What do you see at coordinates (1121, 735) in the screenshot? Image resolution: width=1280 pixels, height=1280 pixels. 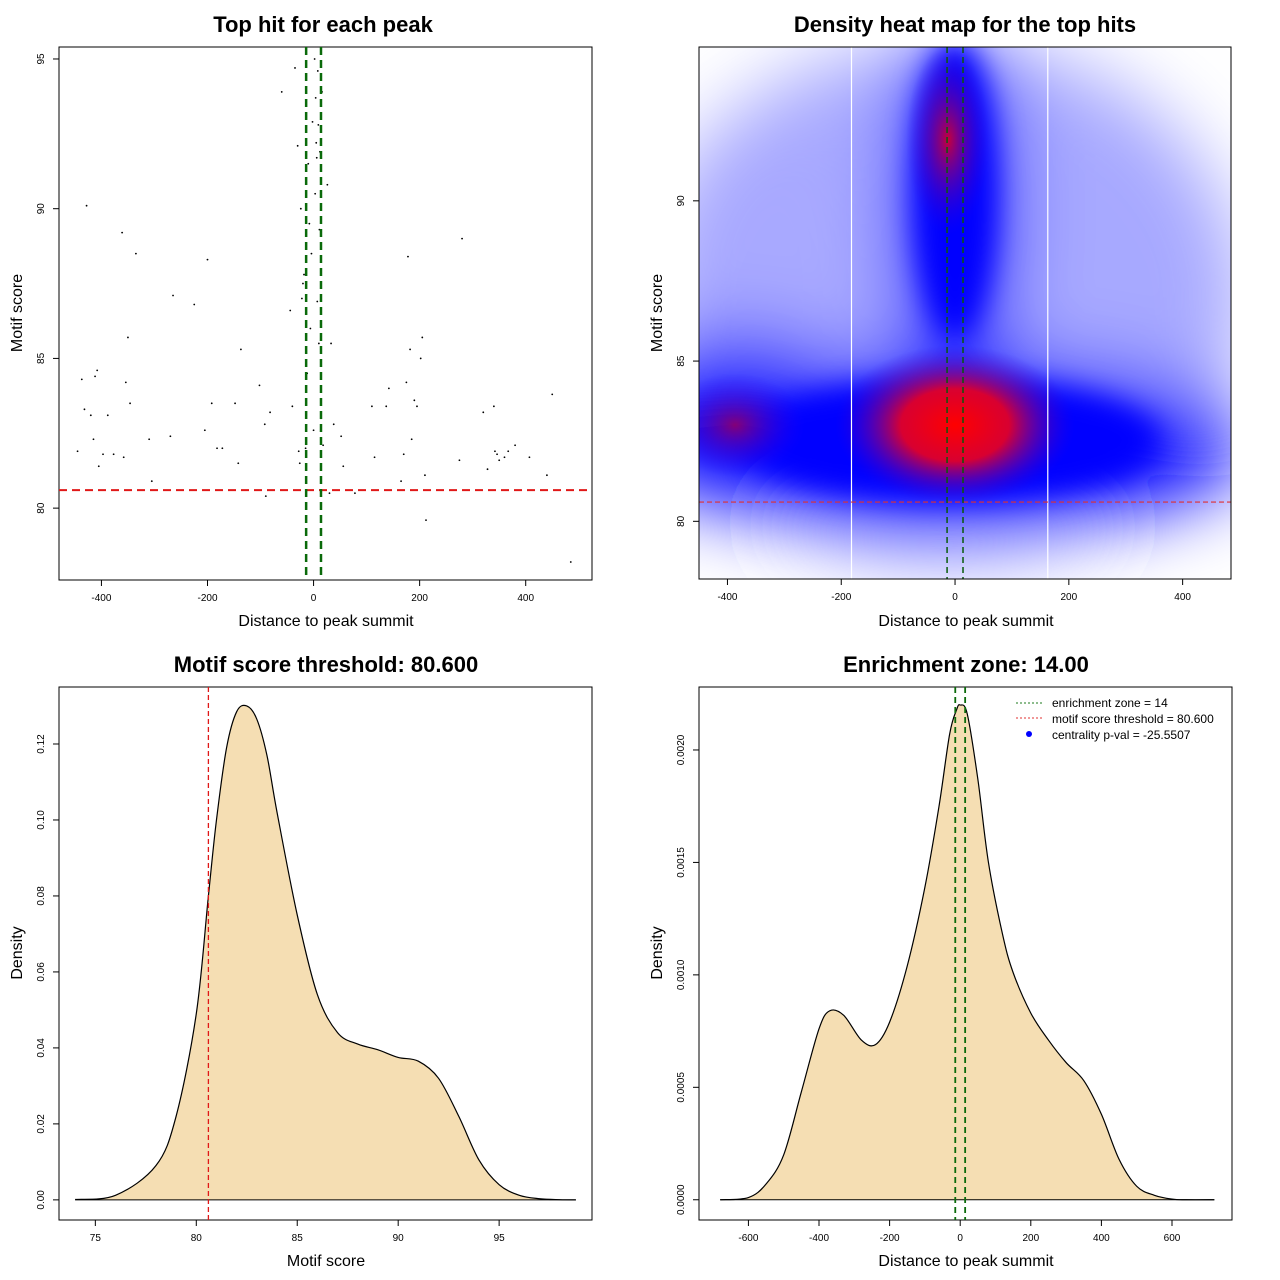 I see `legend-pval-label: centrality p-val = -25.5507` at bounding box center [1121, 735].